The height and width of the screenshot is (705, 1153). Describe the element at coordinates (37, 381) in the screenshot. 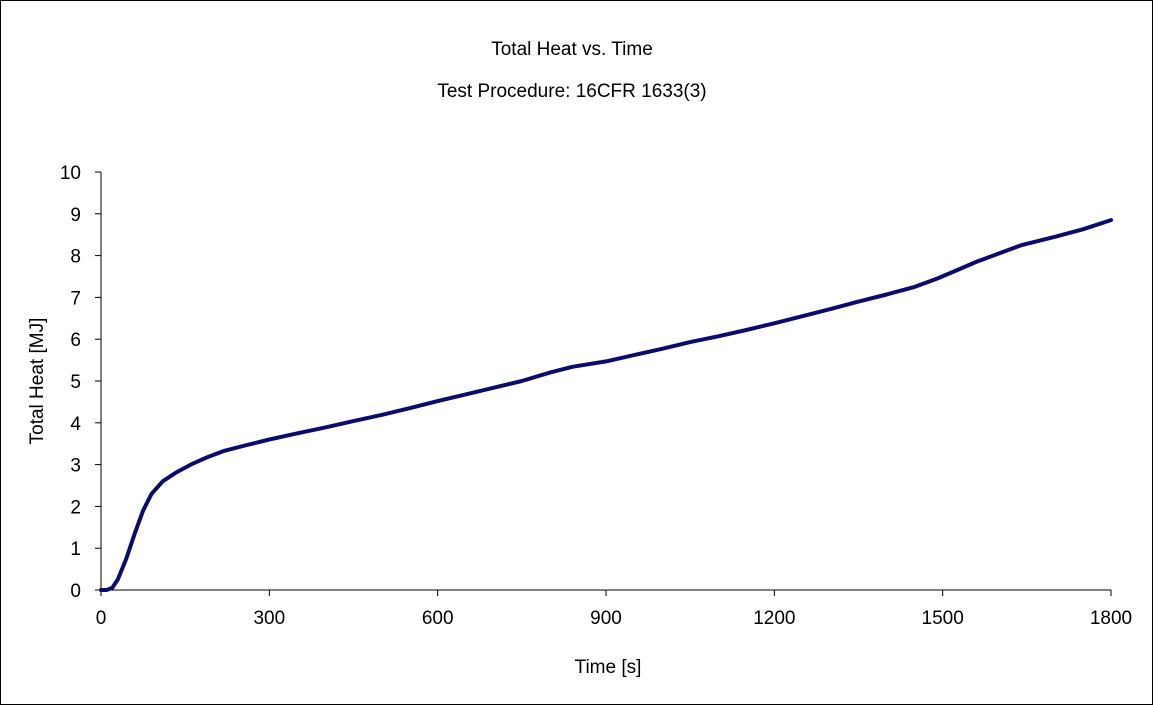

I see `y-axis-title: Total Heat [MJ]` at that location.